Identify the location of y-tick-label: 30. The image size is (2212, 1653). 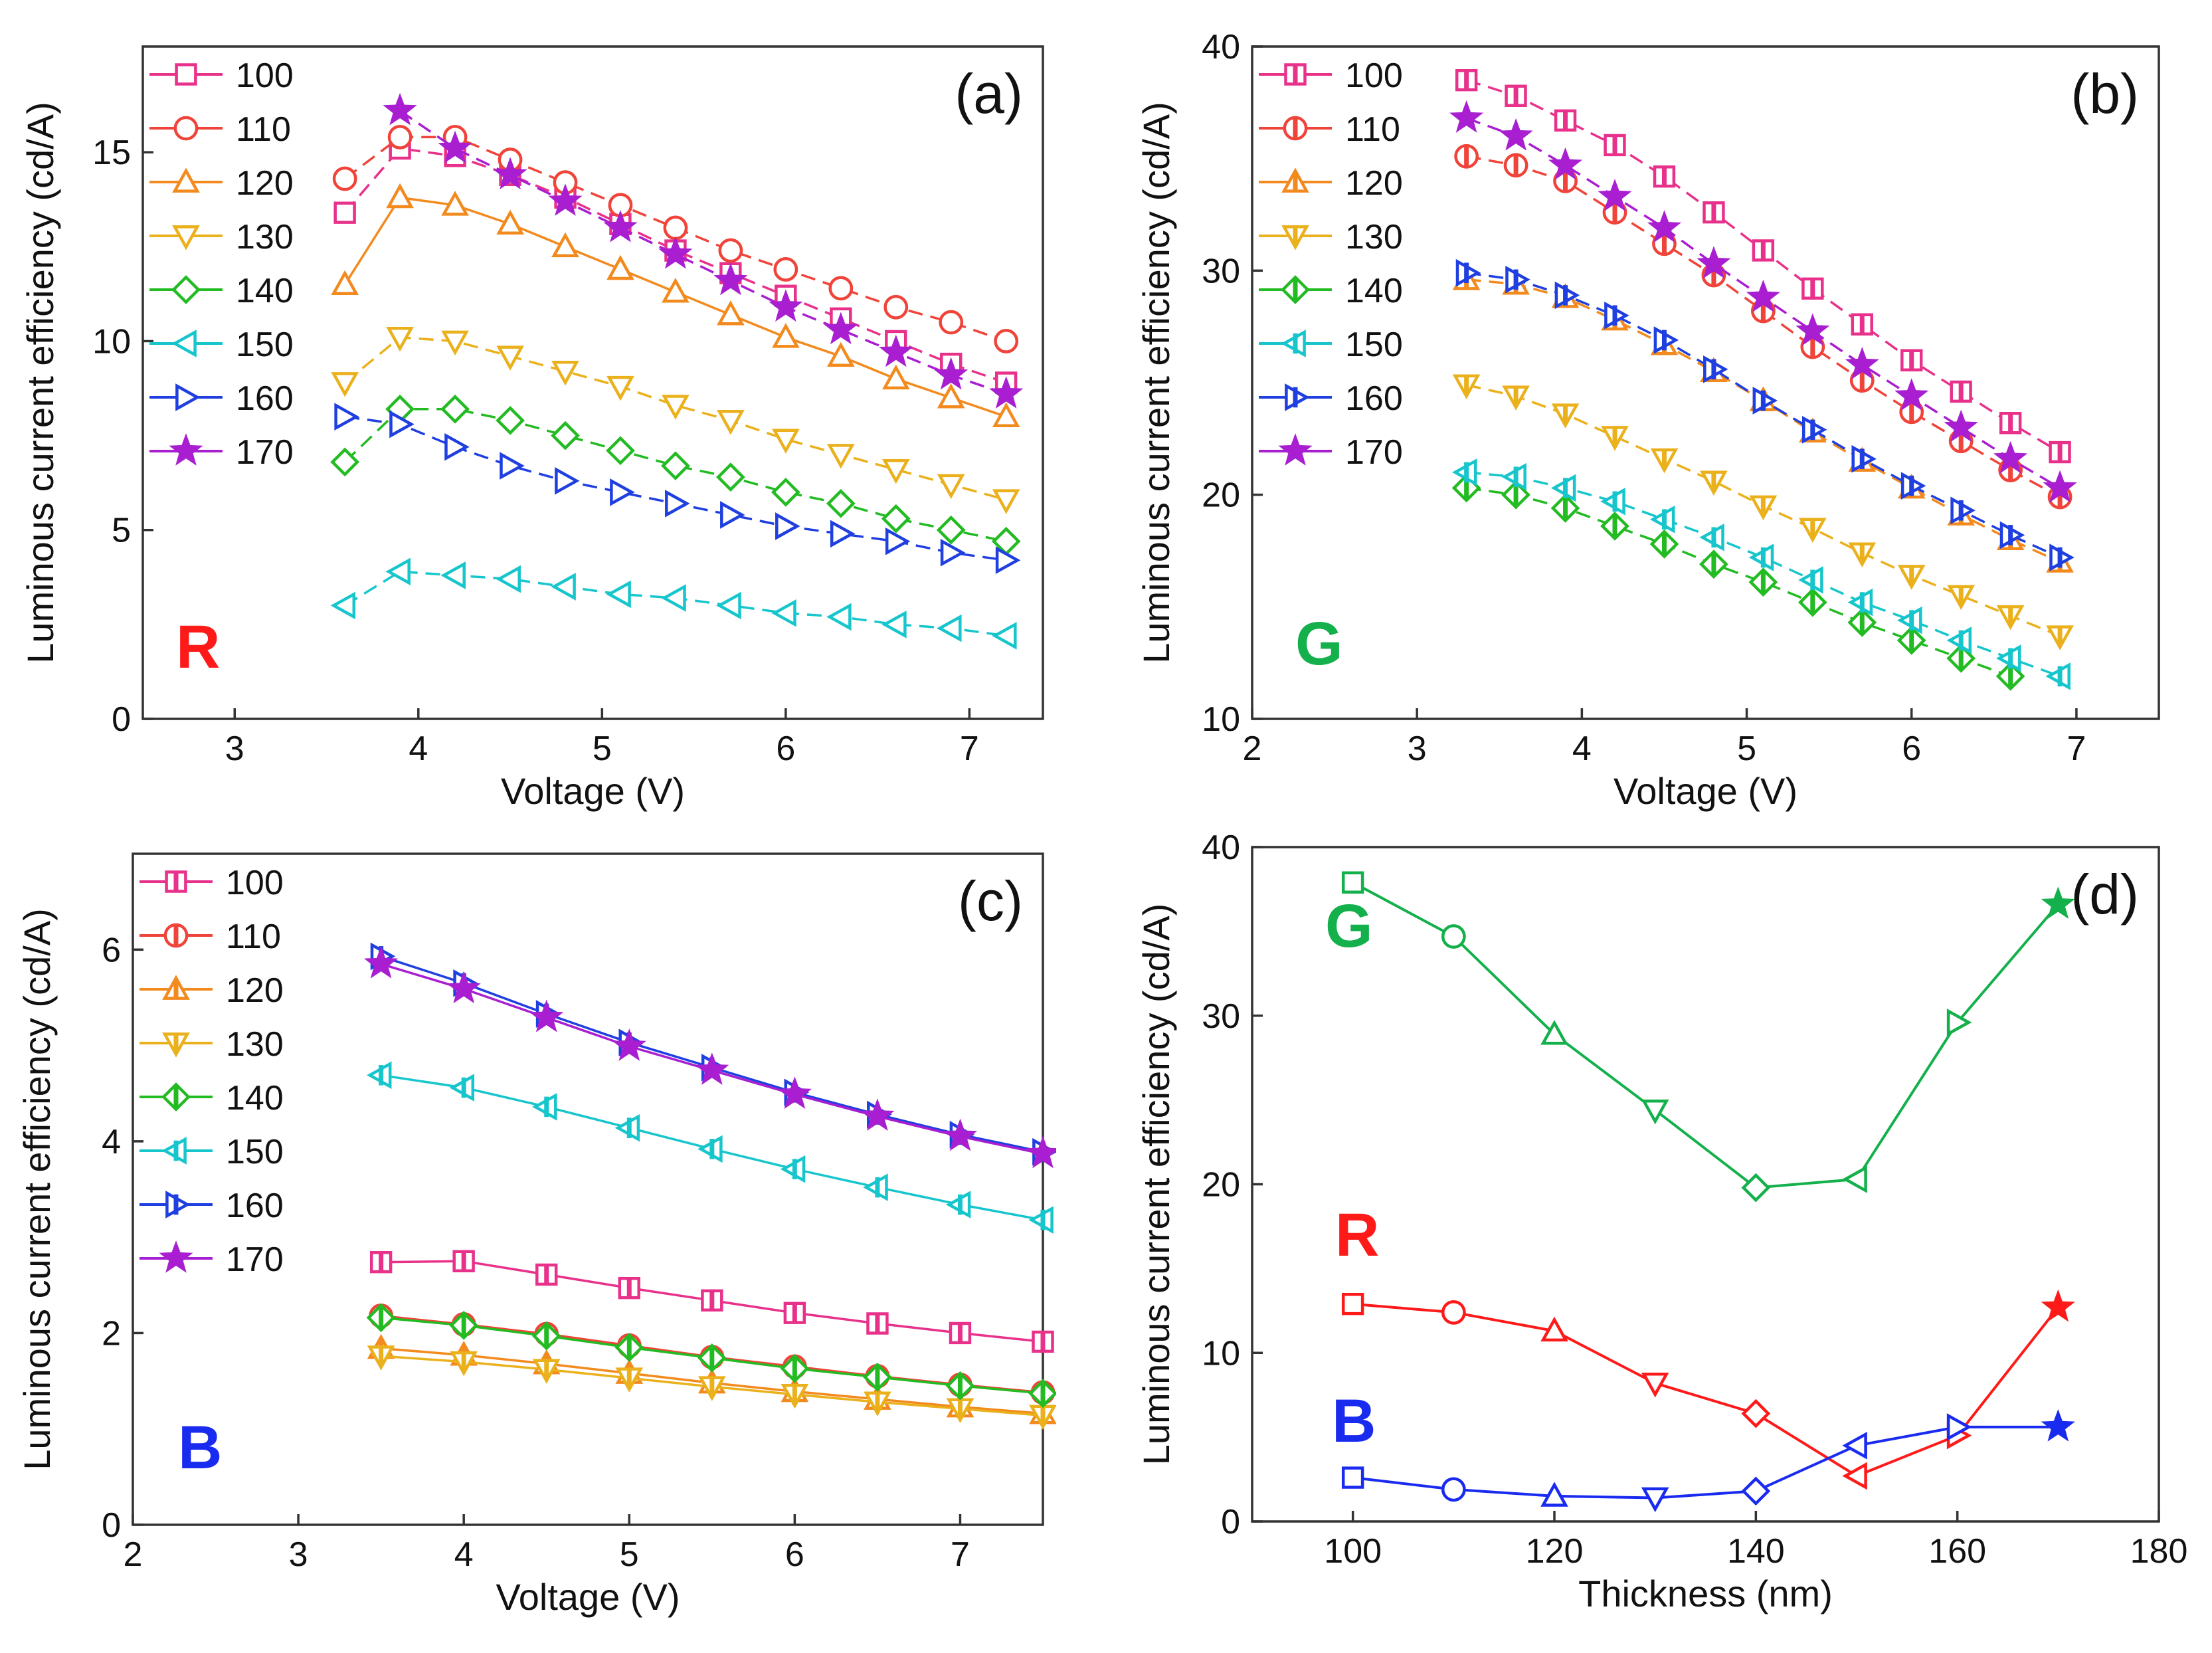
(1221, 1016).